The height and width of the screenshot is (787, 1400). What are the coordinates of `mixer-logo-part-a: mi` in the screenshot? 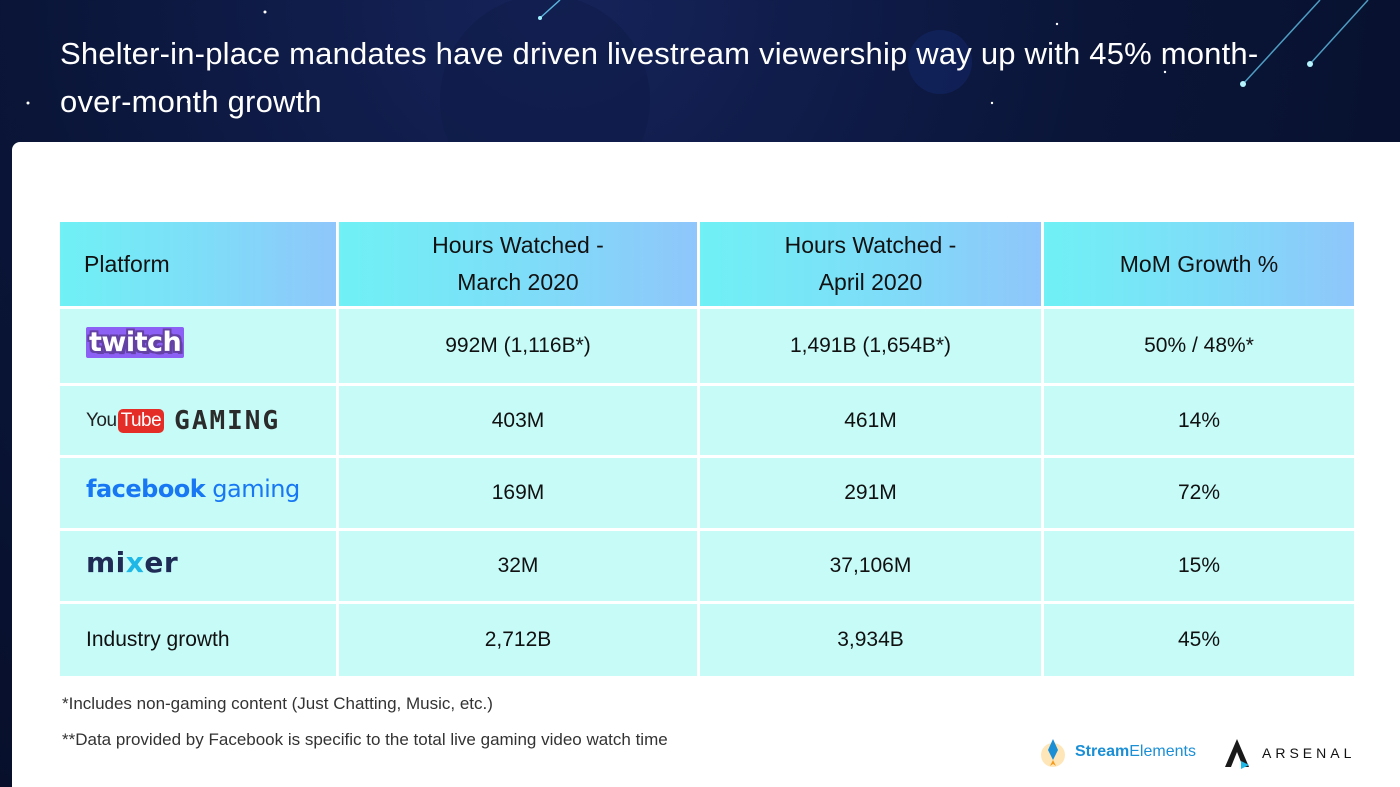 It's located at (106, 562).